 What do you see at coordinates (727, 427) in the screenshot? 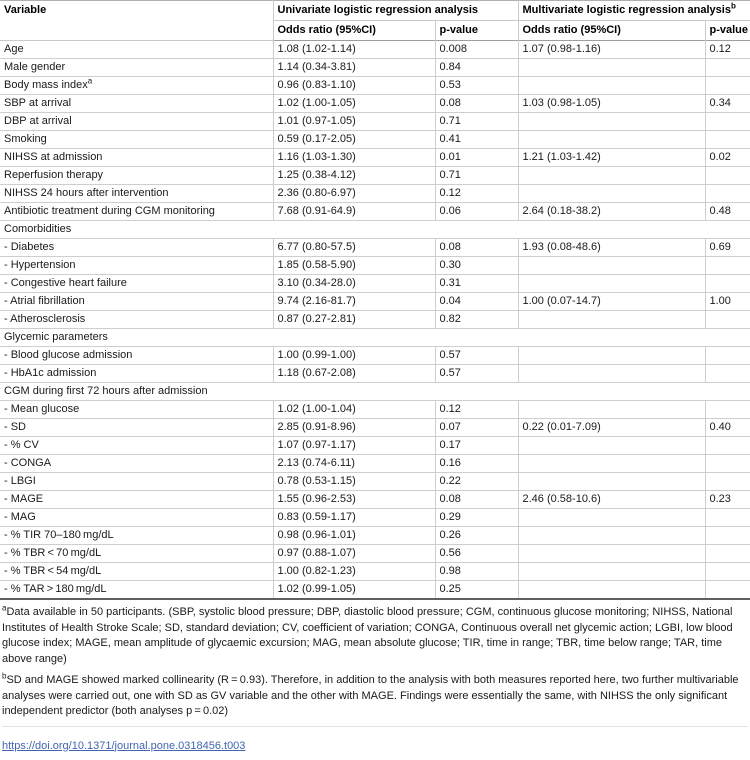
I see `multi-p-value-cell: 0.40` at bounding box center [727, 427].